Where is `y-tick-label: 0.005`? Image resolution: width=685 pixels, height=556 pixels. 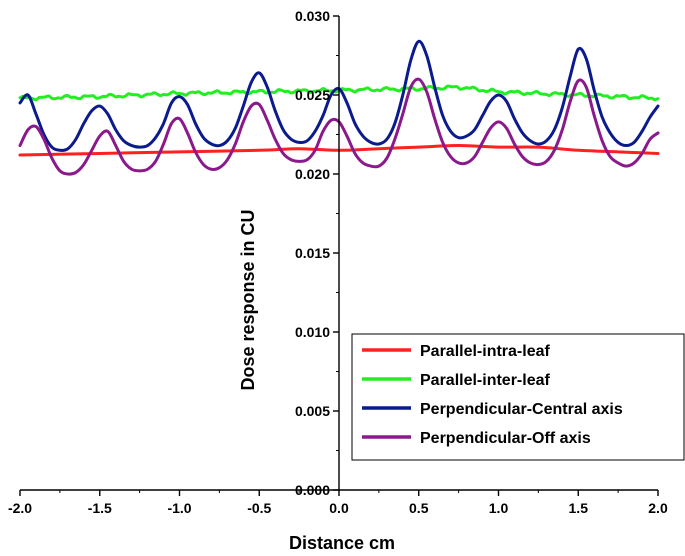 y-tick-label: 0.005 is located at coordinates (312, 411).